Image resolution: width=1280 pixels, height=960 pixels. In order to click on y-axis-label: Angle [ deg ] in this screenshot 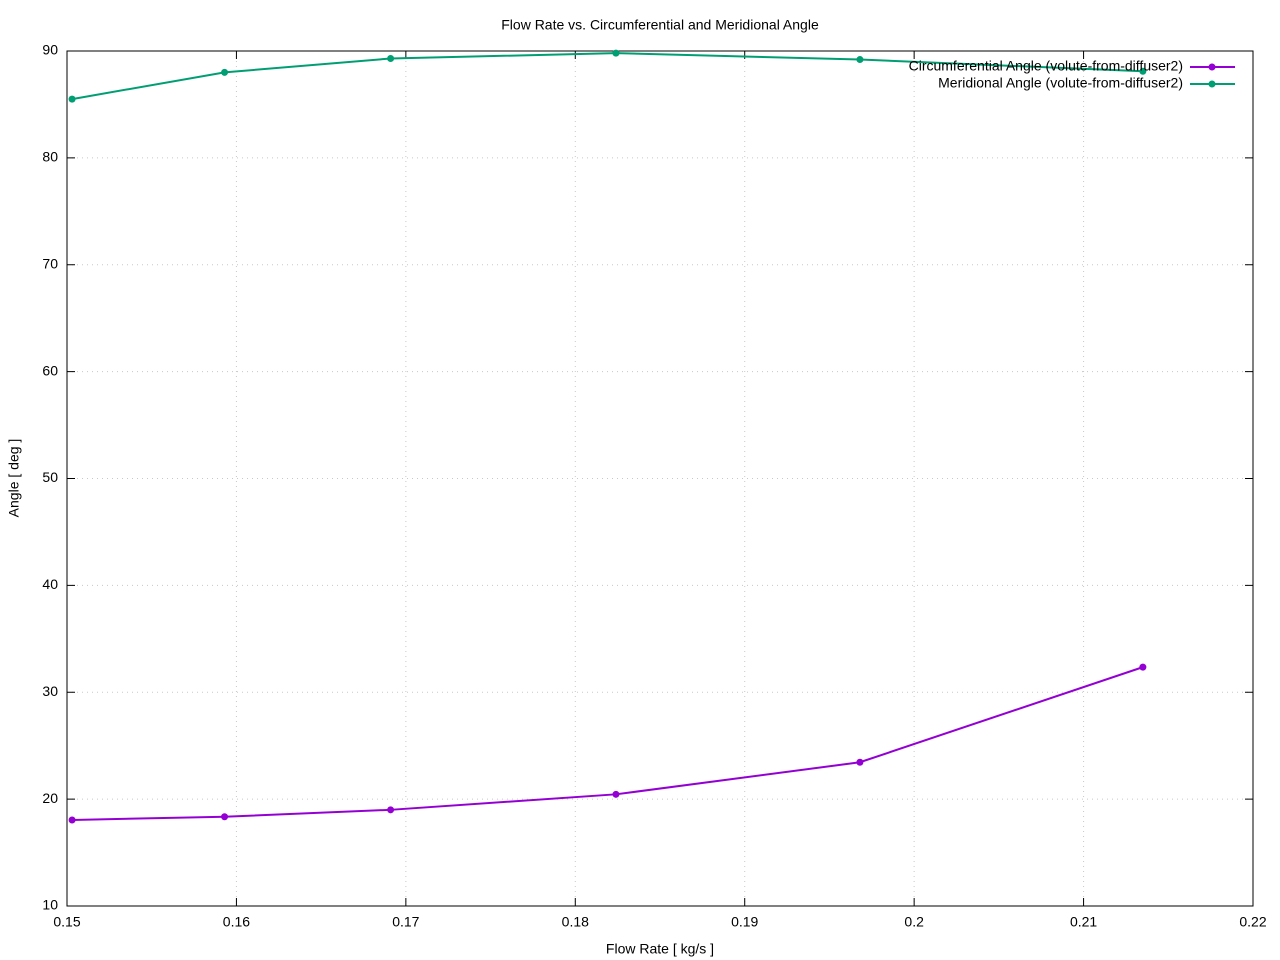, I will do `click(14, 478)`.